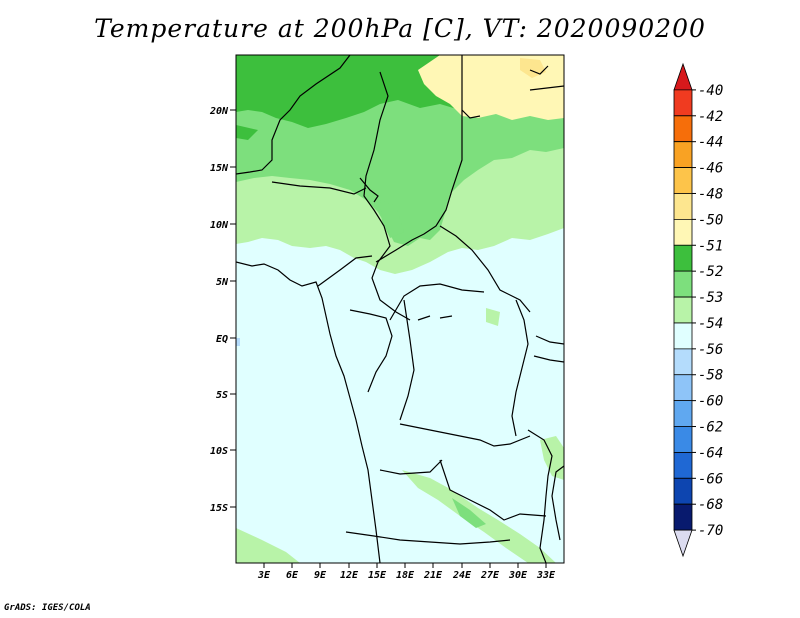  What do you see at coordinates (222, 282) in the screenshot?
I see `lat-label-5n: 5N` at bounding box center [222, 282].